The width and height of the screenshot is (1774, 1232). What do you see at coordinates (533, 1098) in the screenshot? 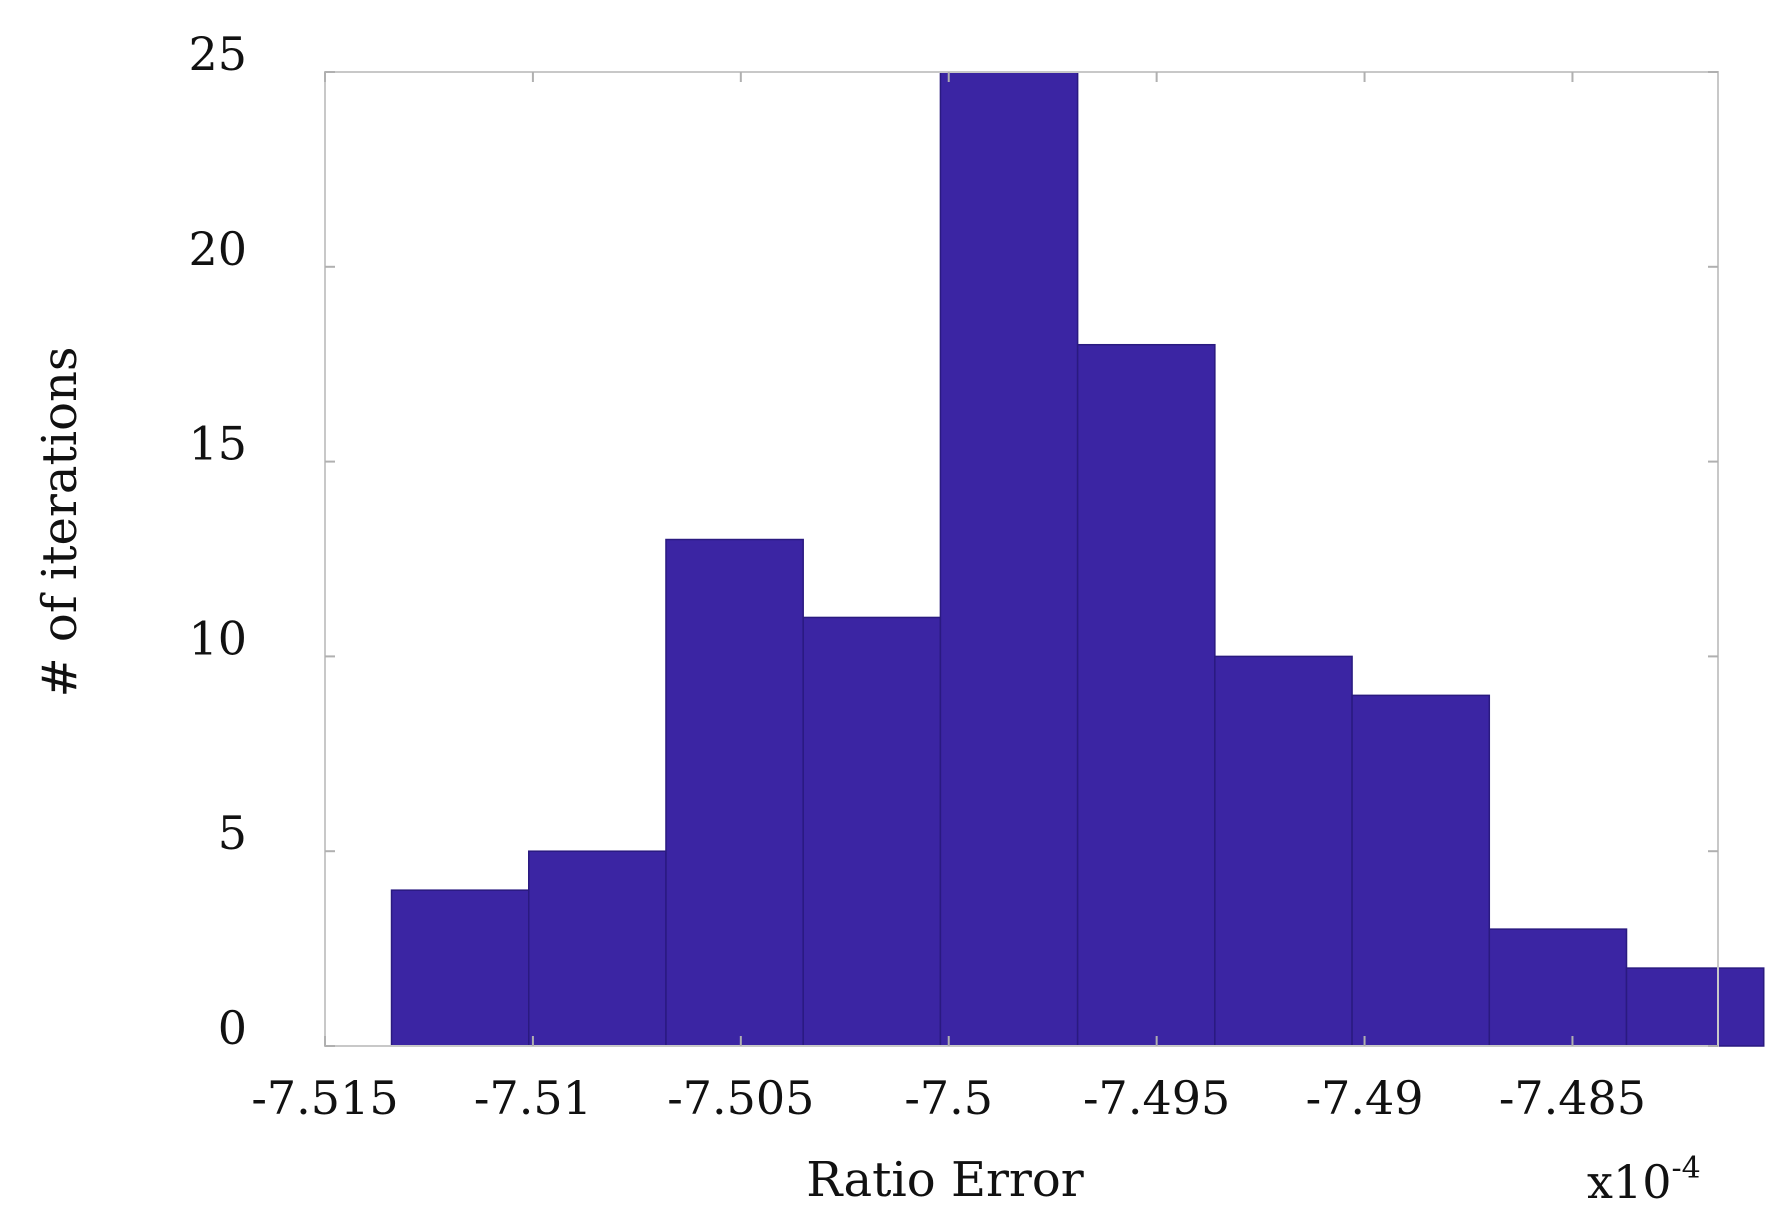
I see `x-tick-label: -7.51` at bounding box center [533, 1098].